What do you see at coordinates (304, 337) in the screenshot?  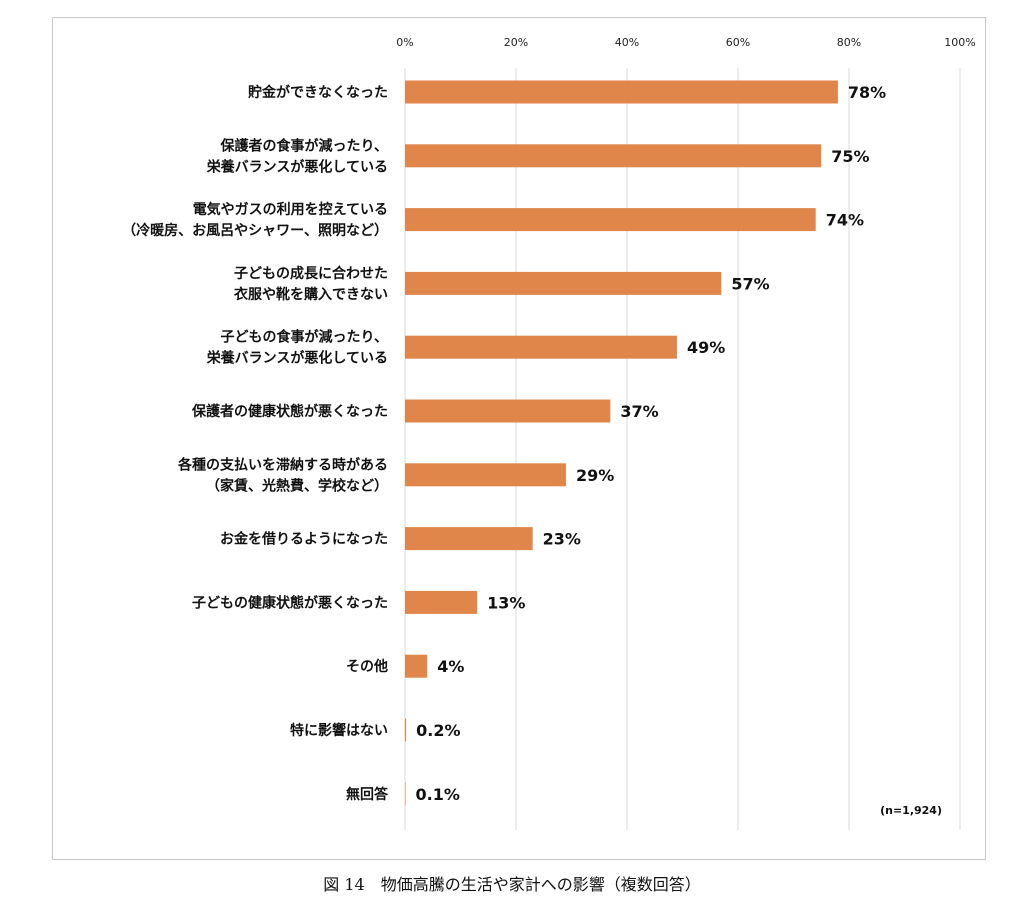 I see `category-label: 子どもの食事が減ったり、` at bounding box center [304, 337].